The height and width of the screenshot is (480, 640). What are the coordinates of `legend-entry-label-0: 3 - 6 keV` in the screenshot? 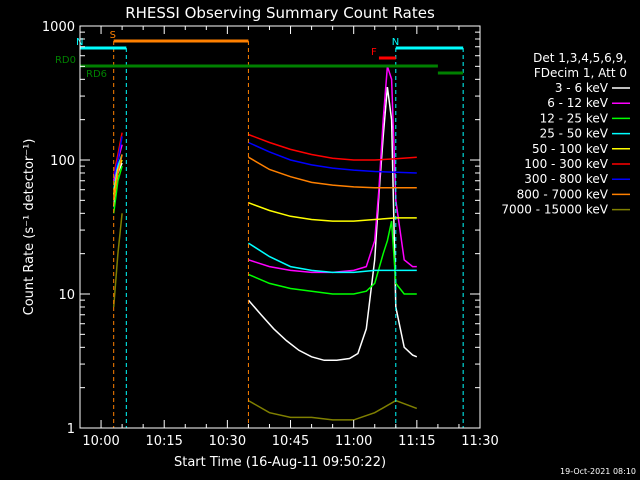 It's located at (582, 88).